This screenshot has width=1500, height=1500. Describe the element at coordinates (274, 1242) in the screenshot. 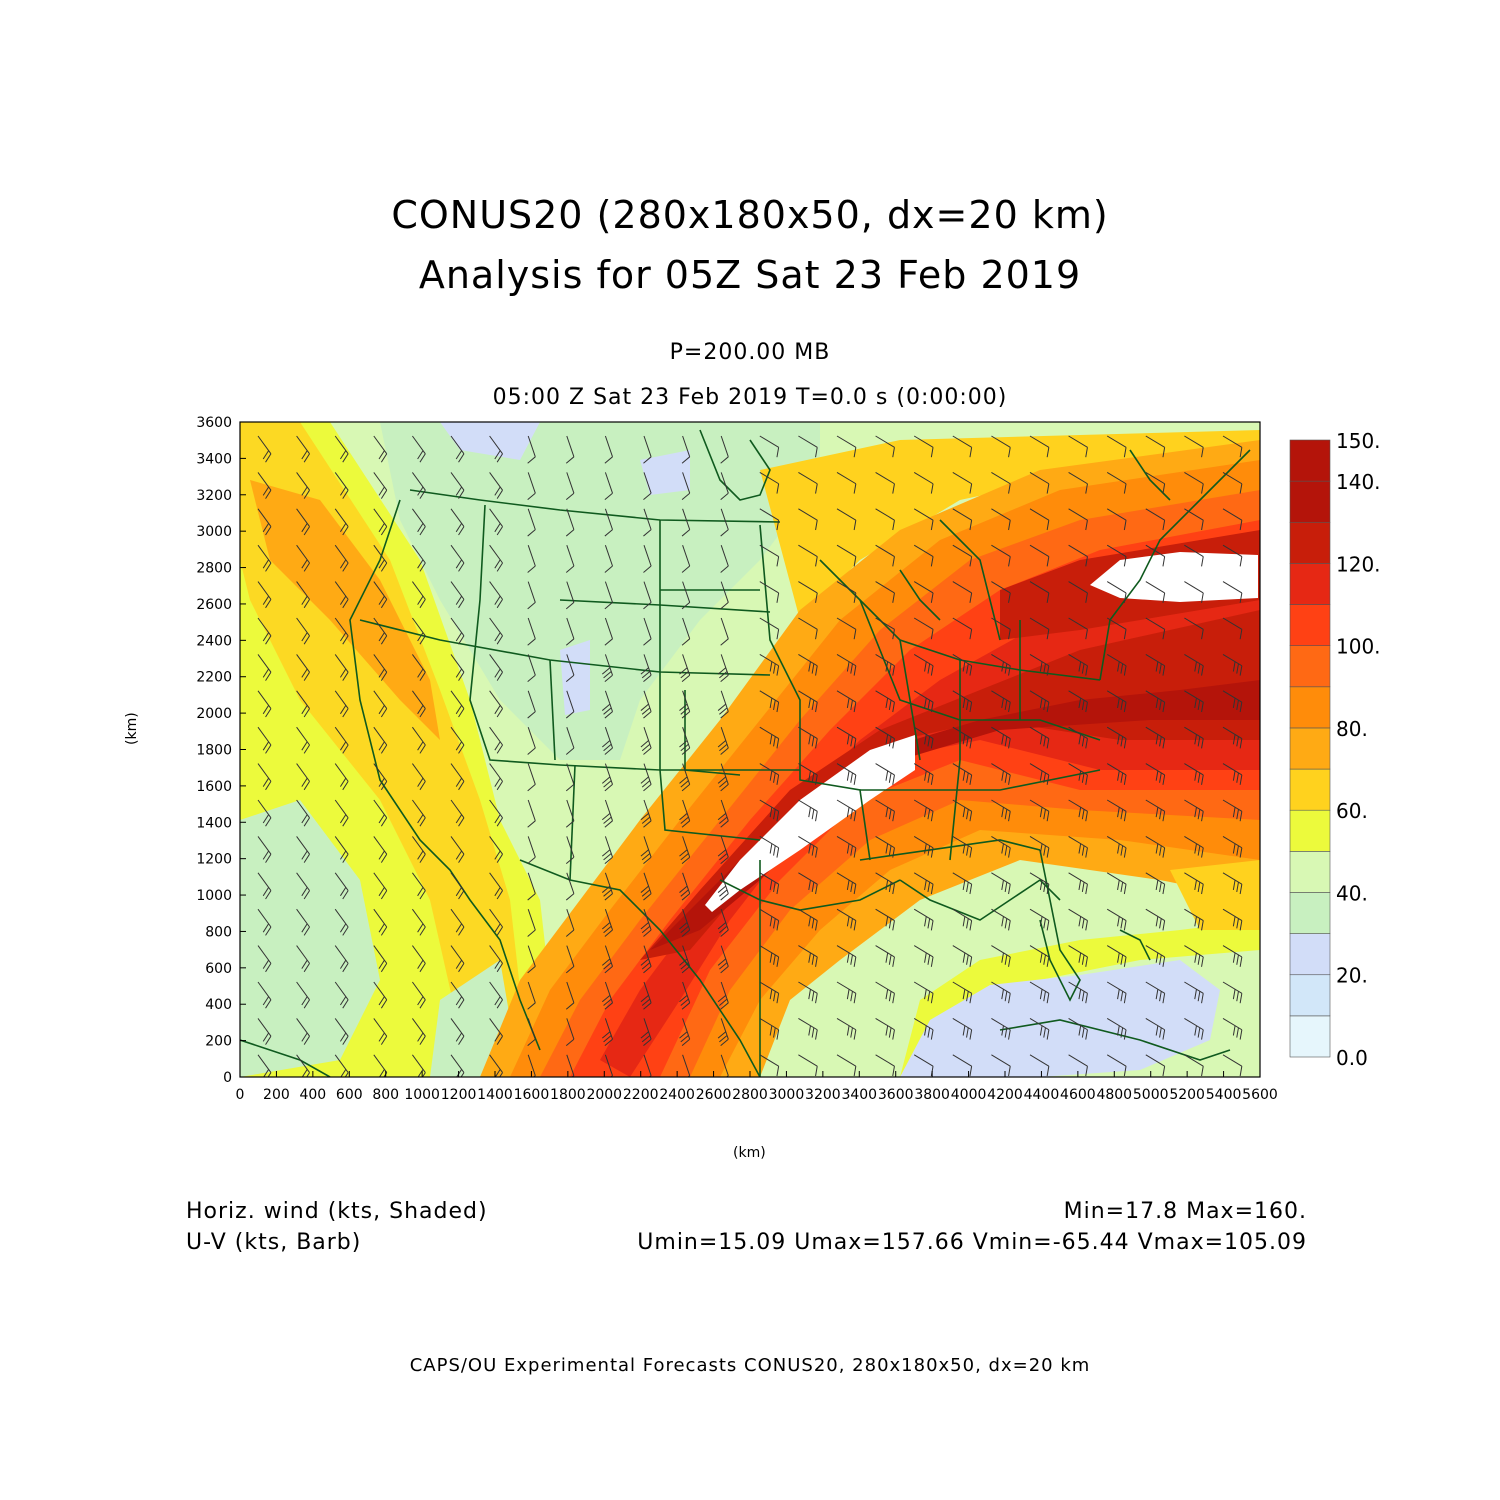

I see `barb-field-label: U-V (kts, Barb)` at that location.